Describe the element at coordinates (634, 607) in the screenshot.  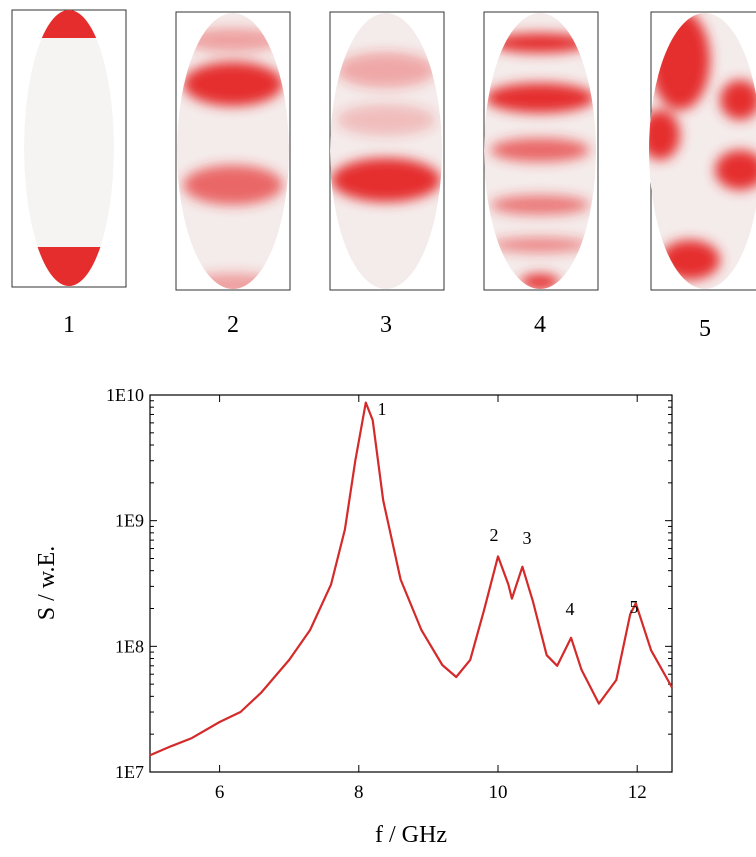
I see `peak-label: 5` at that location.